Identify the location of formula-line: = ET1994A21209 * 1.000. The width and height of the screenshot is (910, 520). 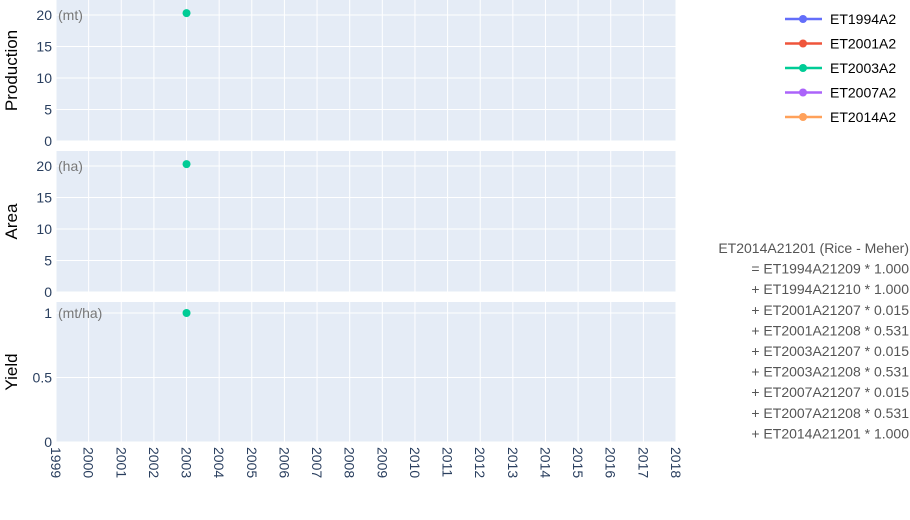
(830, 269).